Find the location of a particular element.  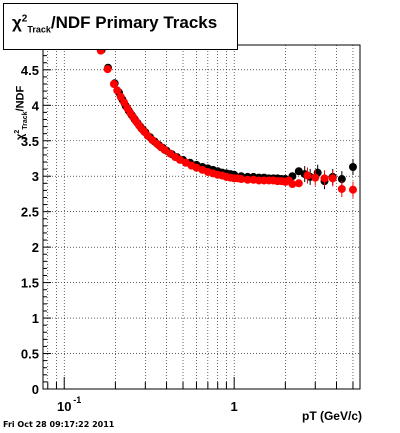

chart-title: χ2Track/NDF Primary Tracks is located at coordinates (114, 23).